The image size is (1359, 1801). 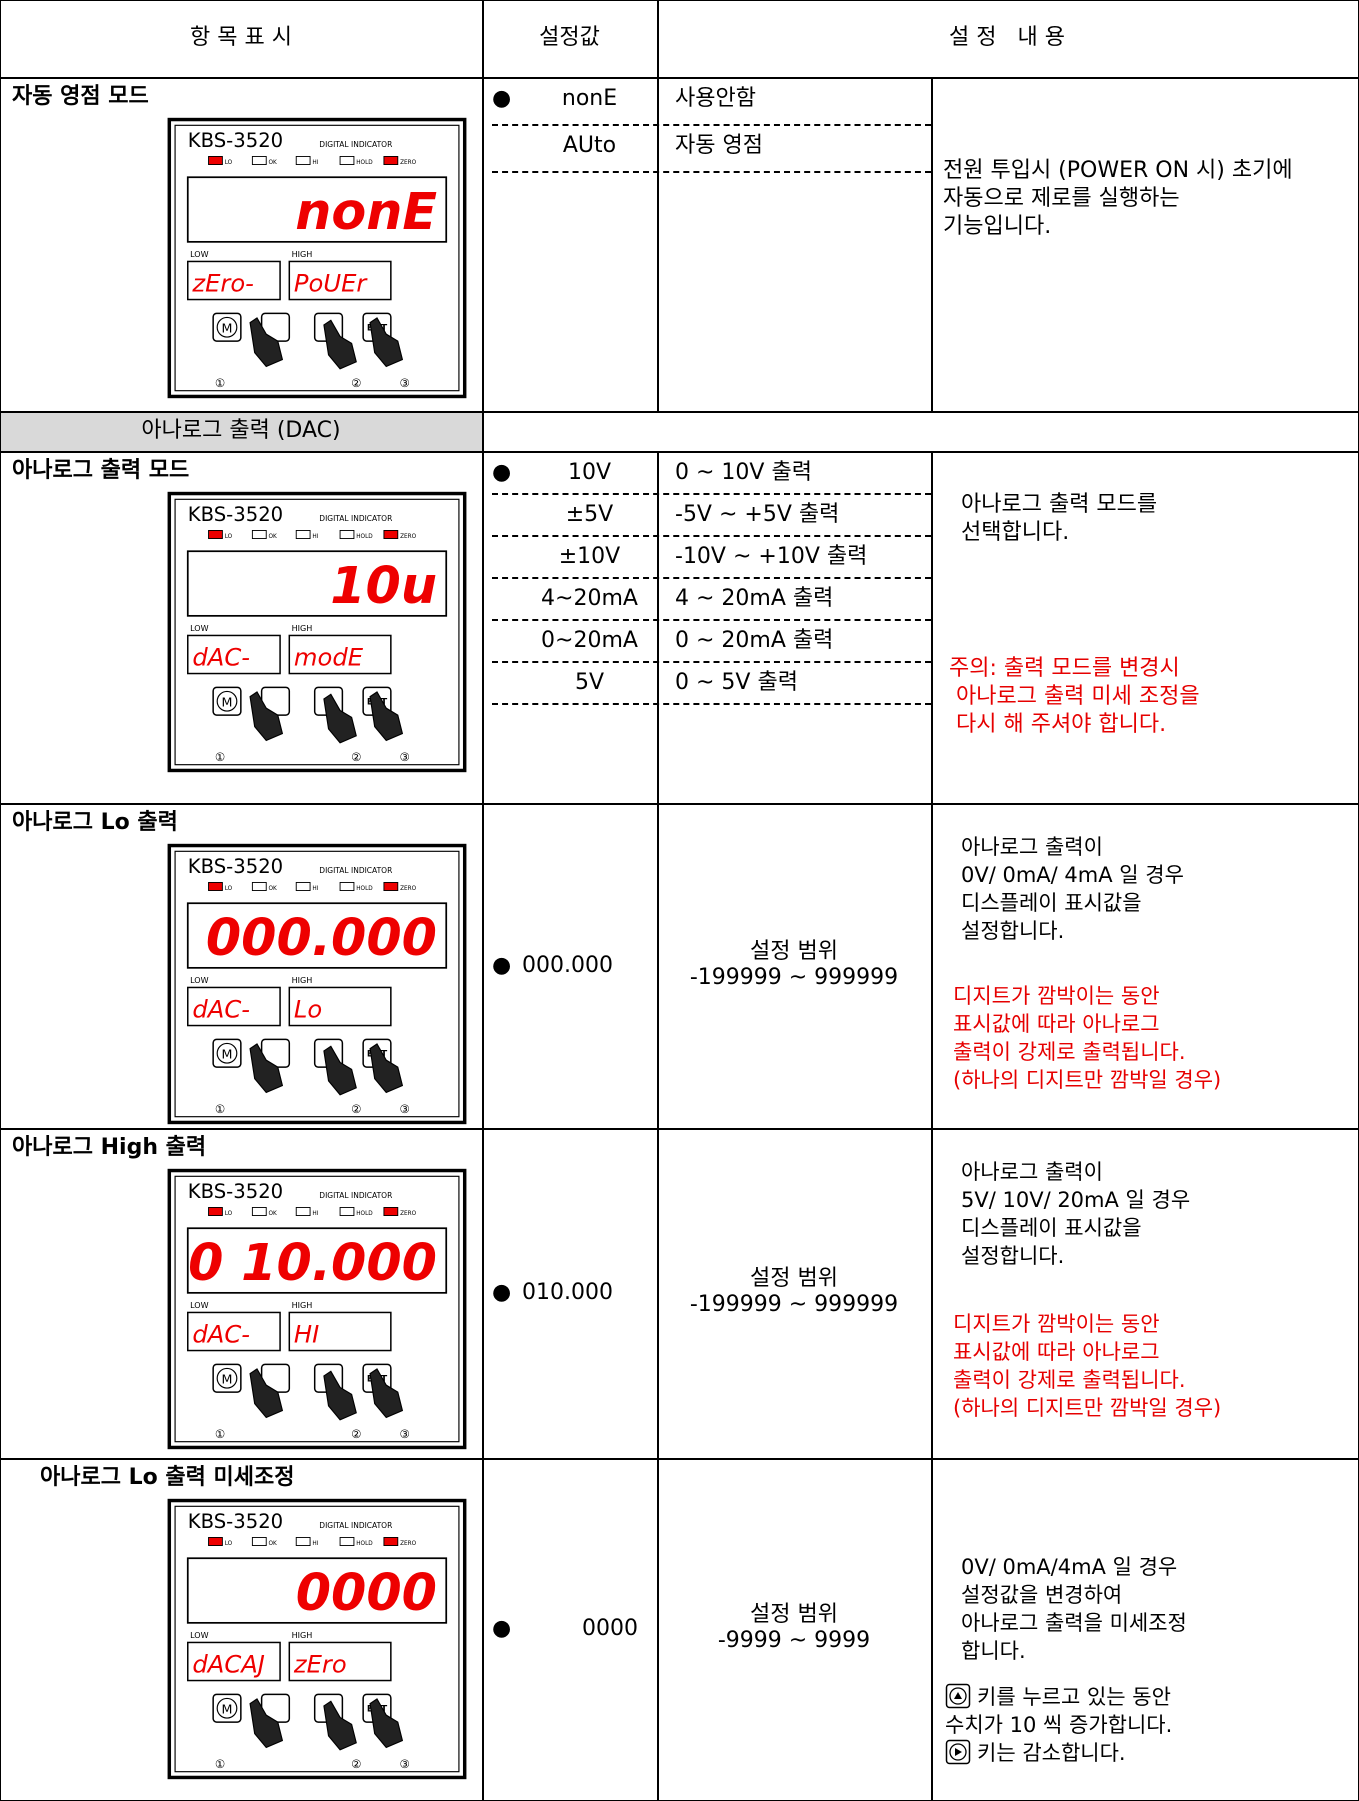 What do you see at coordinates (589, 598) in the screenshot?
I see `option-value: 4~20mA` at bounding box center [589, 598].